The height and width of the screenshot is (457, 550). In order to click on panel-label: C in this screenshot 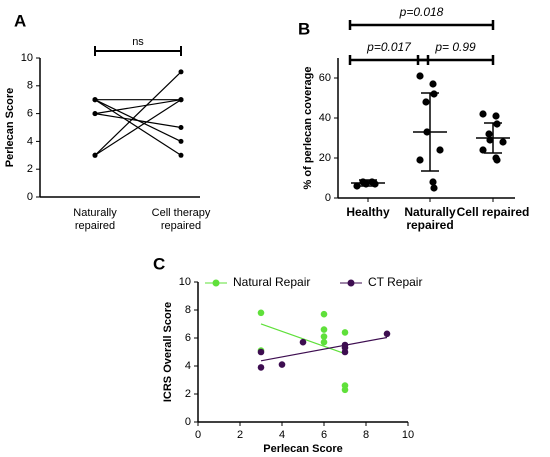, I will do `click(159, 263)`.